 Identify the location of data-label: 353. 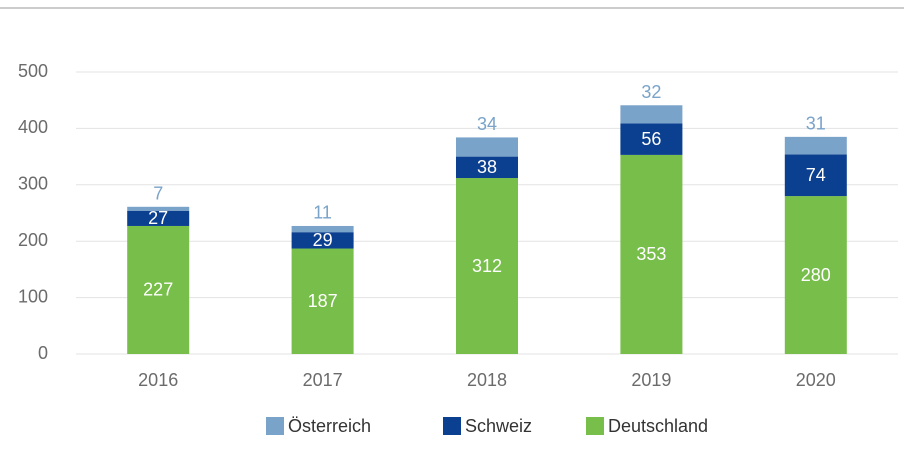
(651, 254).